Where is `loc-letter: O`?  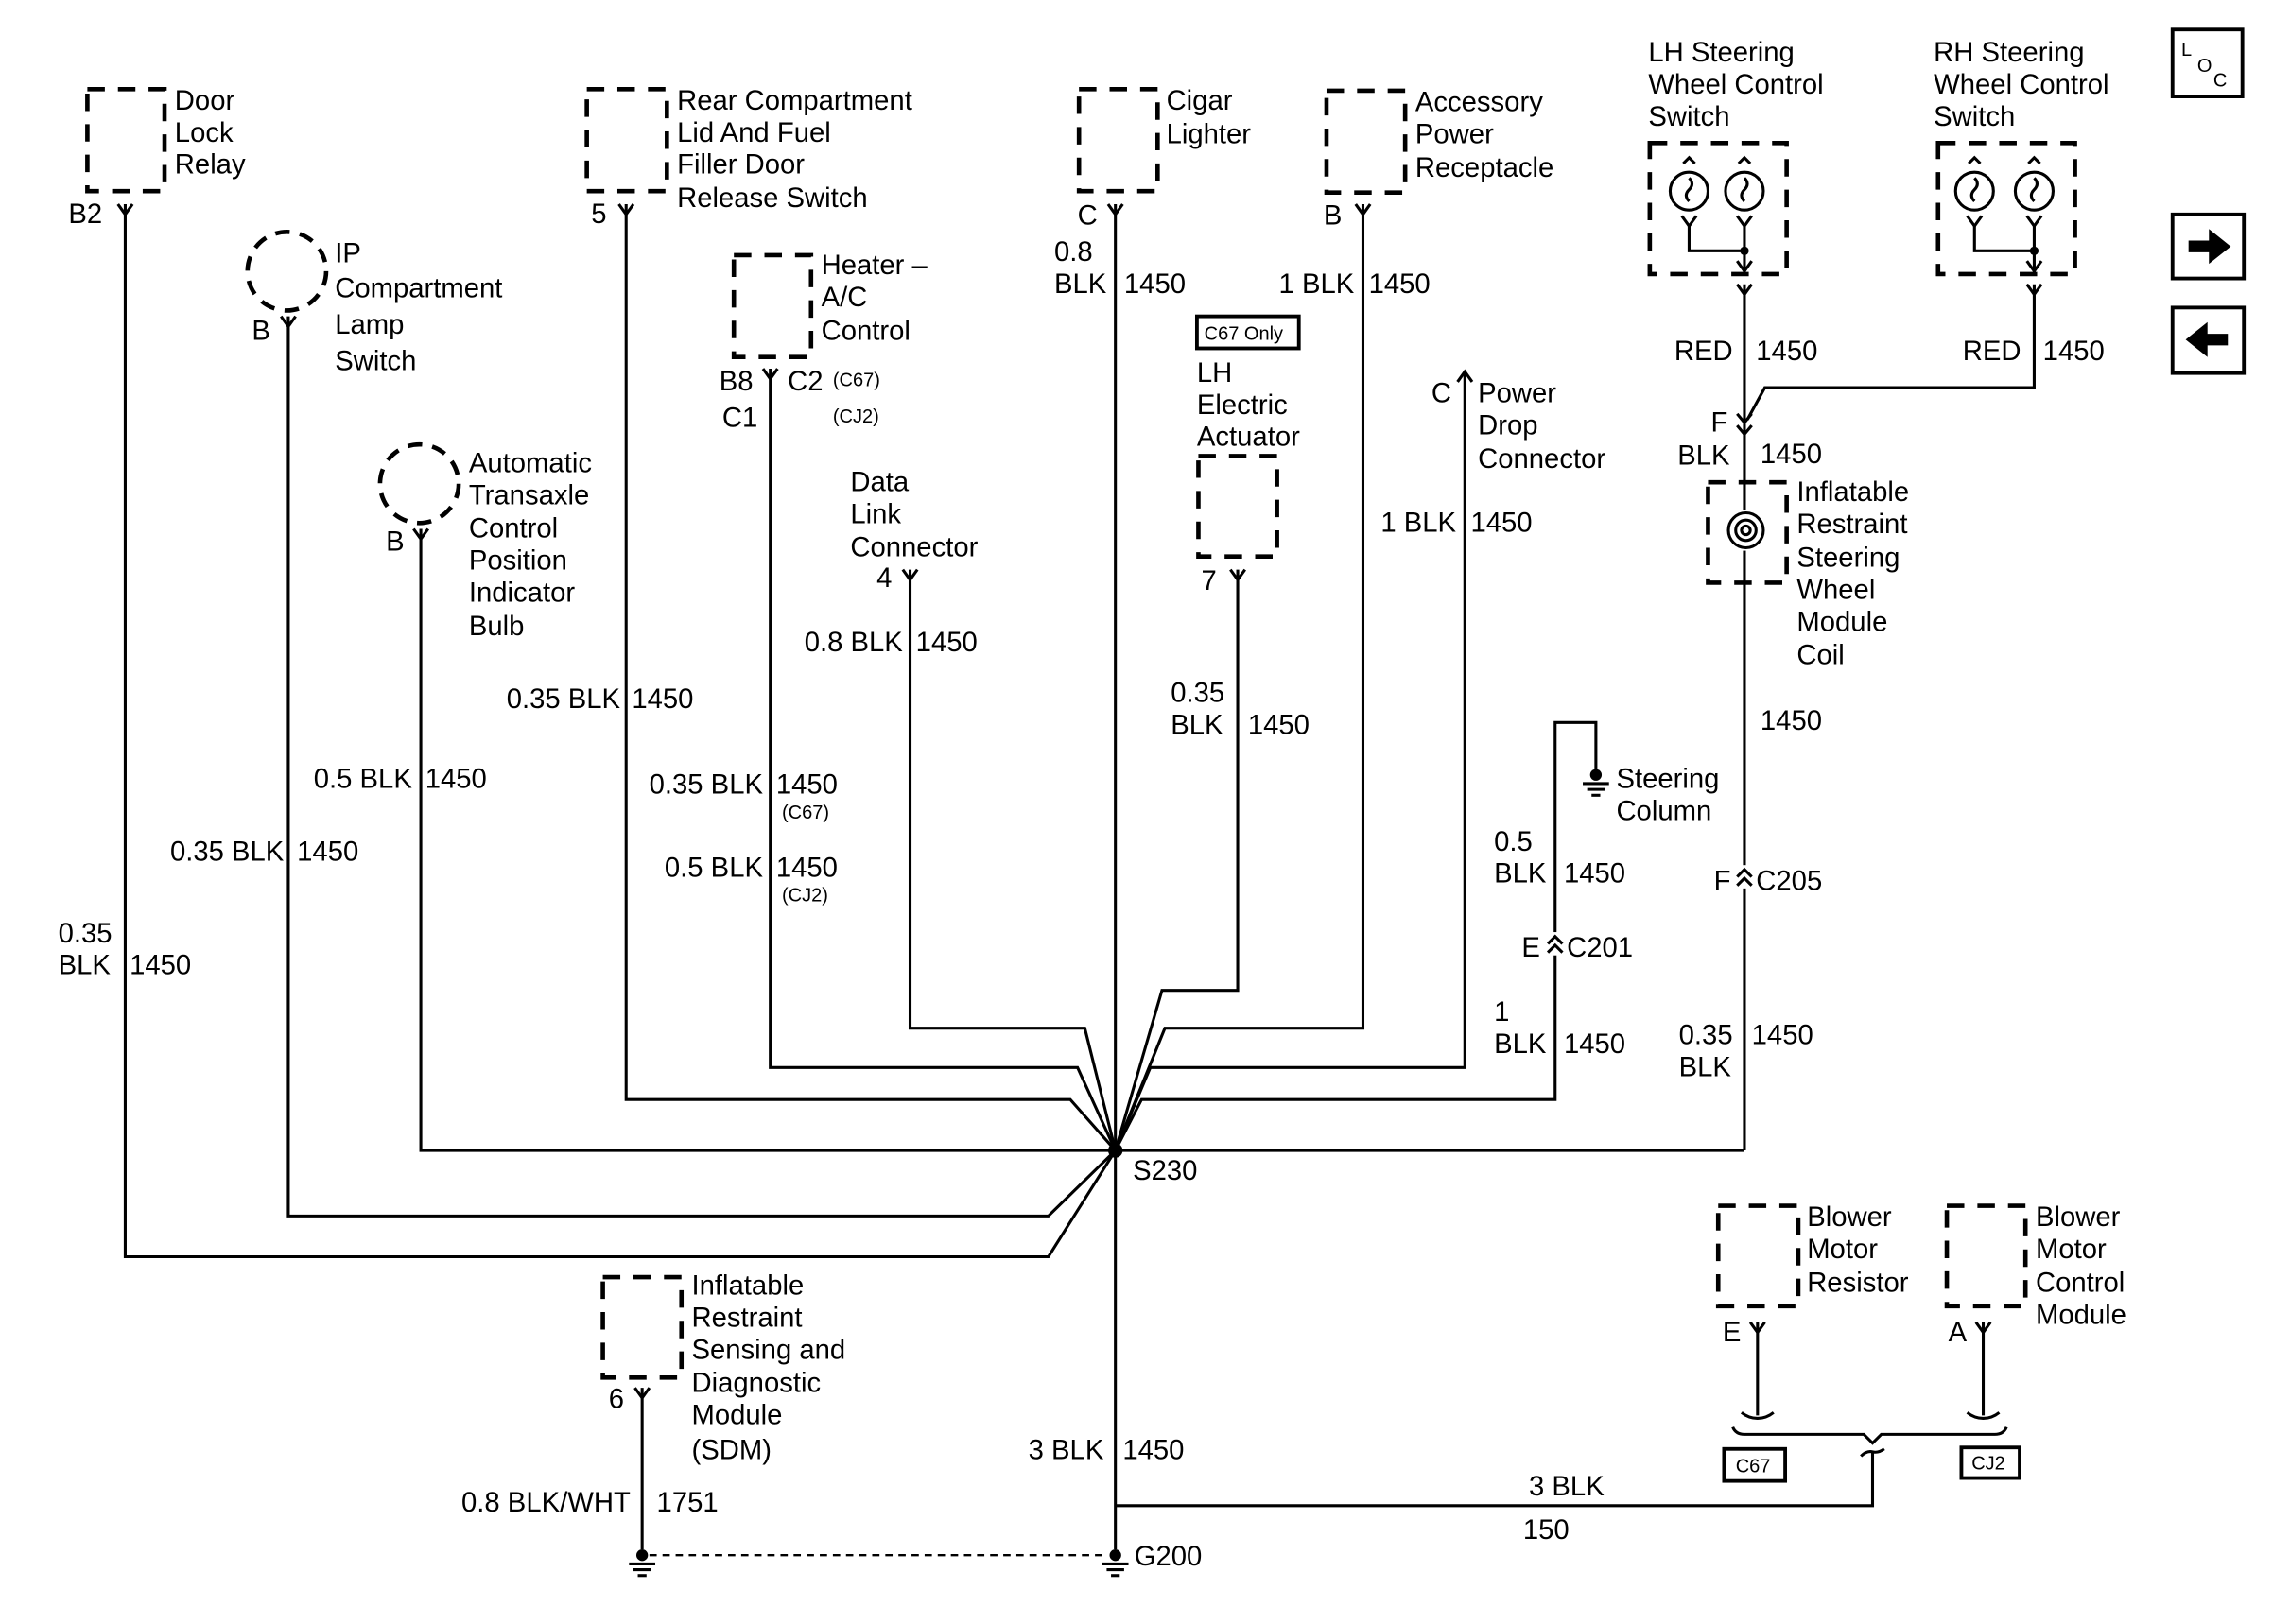
loc-letter: O is located at coordinates (2205, 66).